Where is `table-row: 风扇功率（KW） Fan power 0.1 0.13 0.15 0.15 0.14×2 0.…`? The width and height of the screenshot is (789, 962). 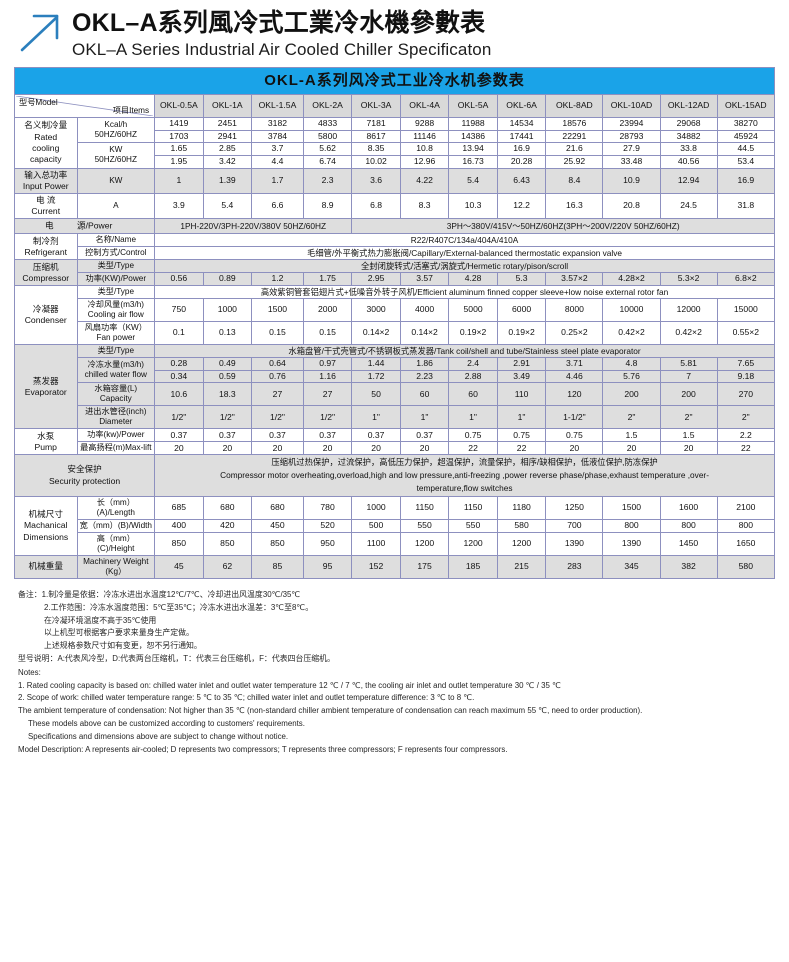 table-row: 风扇功率（KW） Fan power 0.1 0.13 0.15 0.15 0.14×2 0.… is located at coordinates (395, 333).